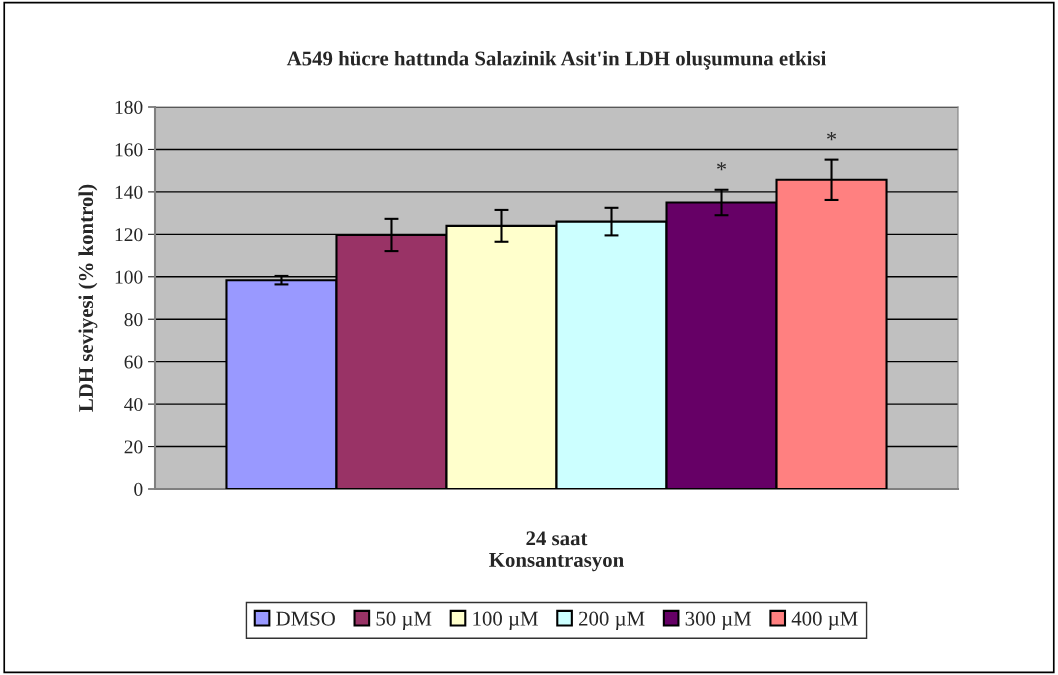 This screenshot has height=675, width=1058. I want to click on x-axis-title: Konsantrasyon, so click(556, 562).